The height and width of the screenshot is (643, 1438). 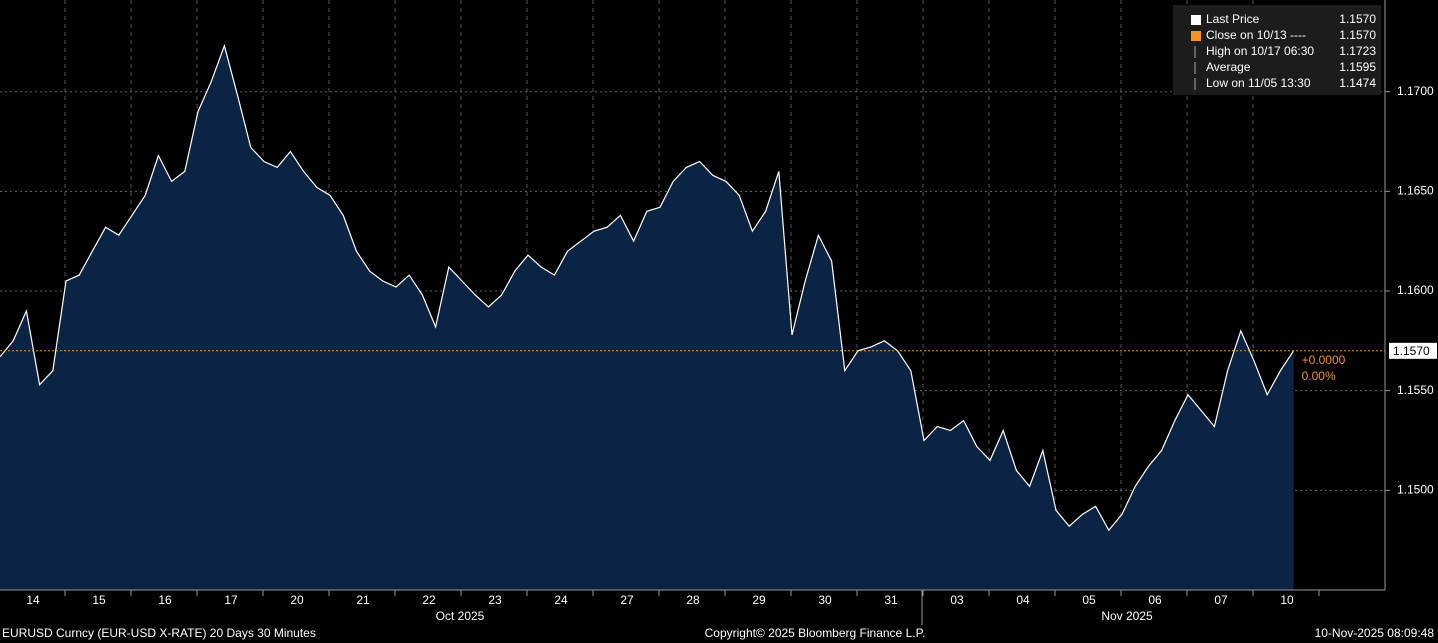 What do you see at coordinates (1357, 67) in the screenshot?
I see `legend-value: 1.1595` at bounding box center [1357, 67].